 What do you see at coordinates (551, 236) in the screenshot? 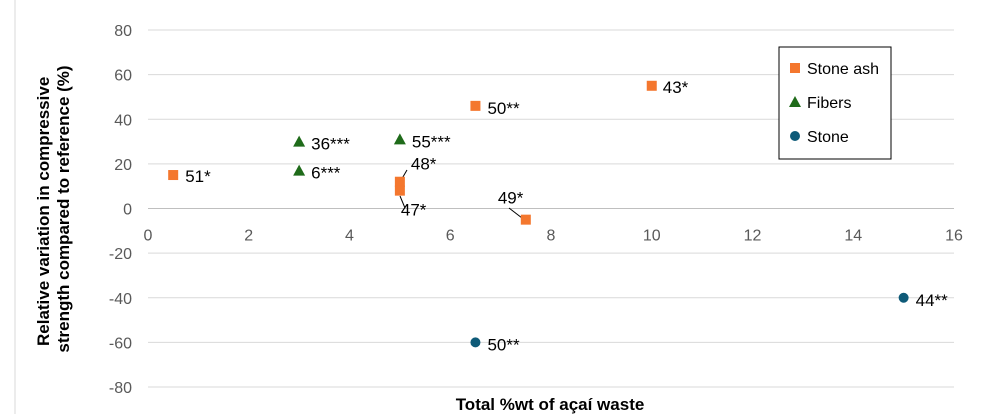
I see `x-tick-label: 8` at bounding box center [551, 236].